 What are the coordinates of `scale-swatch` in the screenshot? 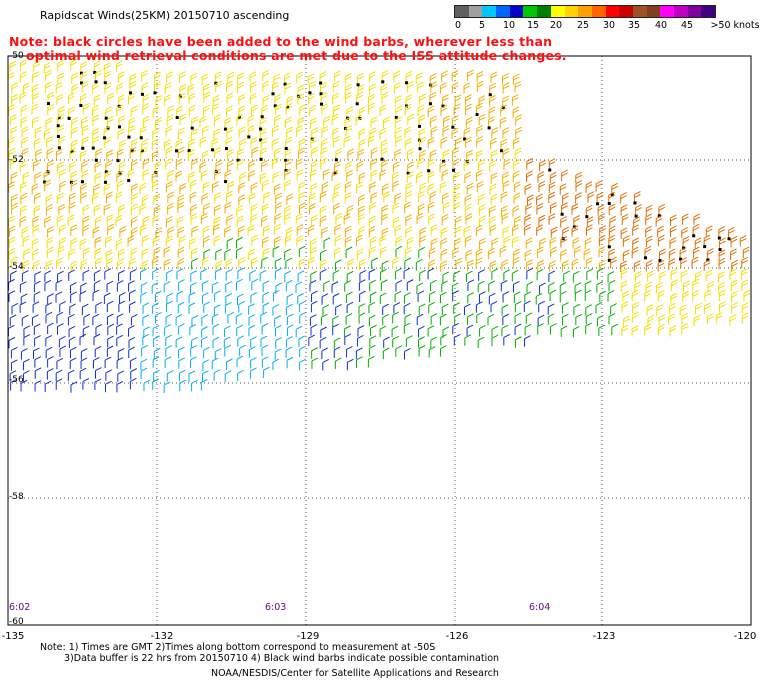 It's located at (667, 11).